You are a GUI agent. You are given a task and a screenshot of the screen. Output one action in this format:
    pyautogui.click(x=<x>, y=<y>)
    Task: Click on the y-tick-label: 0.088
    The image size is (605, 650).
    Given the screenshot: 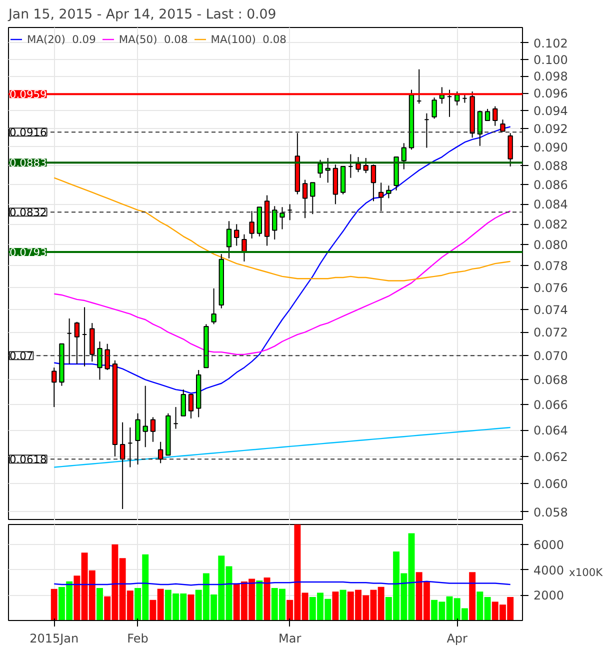 What is the action you would take?
    pyautogui.click(x=551, y=165)
    